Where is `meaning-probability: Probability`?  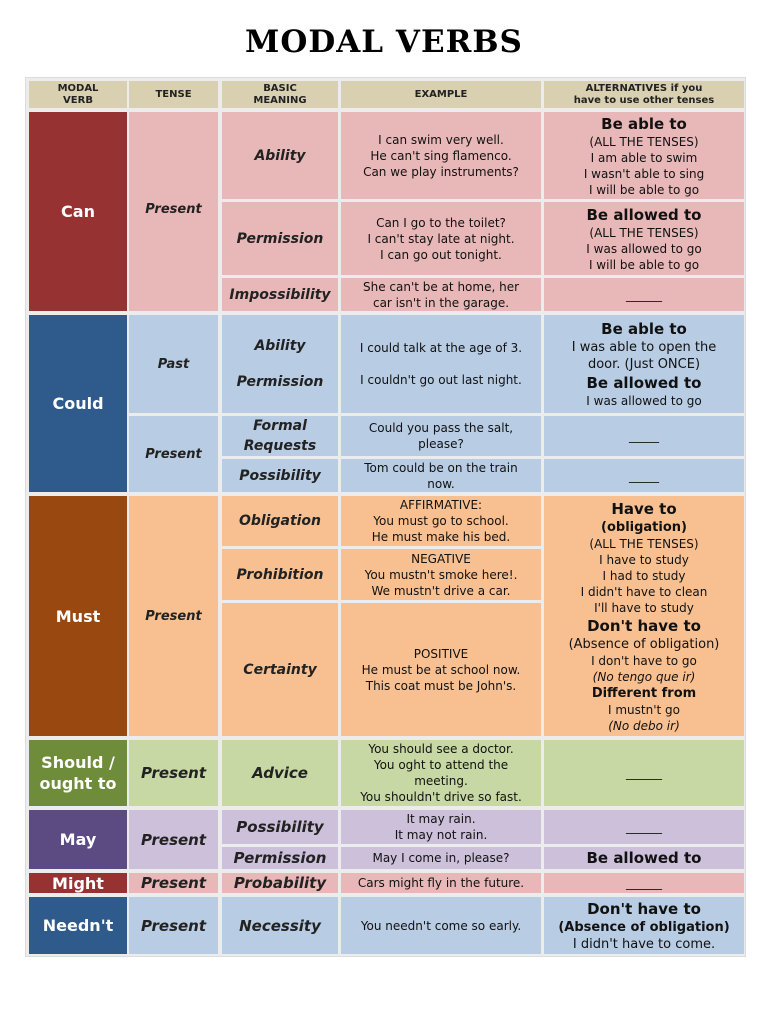
meaning-probability: Probability is located at coordinates (280, 883).